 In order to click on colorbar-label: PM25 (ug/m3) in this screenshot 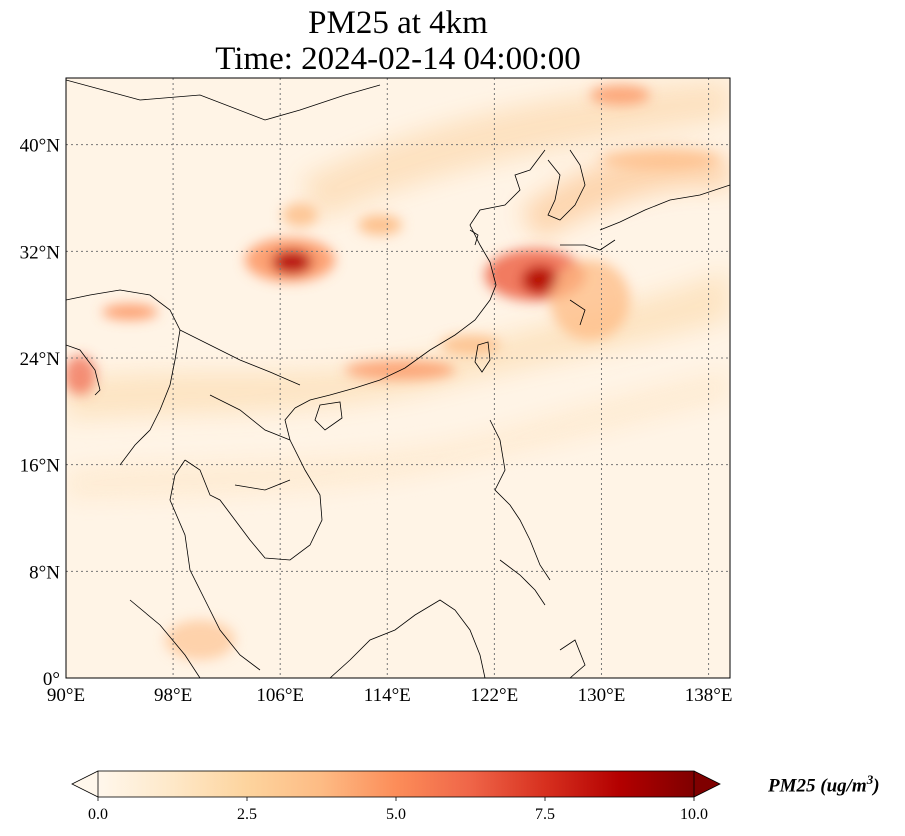, I will do `click(824, 784)`.